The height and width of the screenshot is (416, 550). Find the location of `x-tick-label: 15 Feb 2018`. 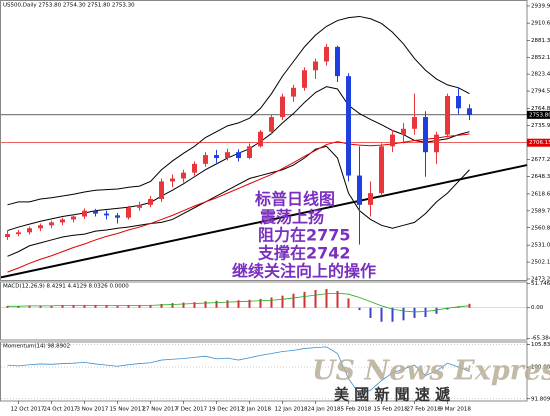

x-tick-label: 15 Feb 2018 is located at coordinates (391, 410).